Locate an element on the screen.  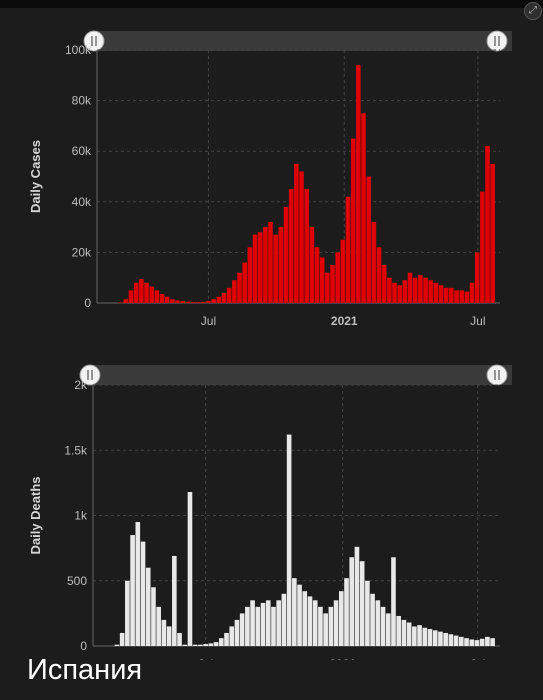
y-tick-label: 1k is located at coordinates (81, 516).